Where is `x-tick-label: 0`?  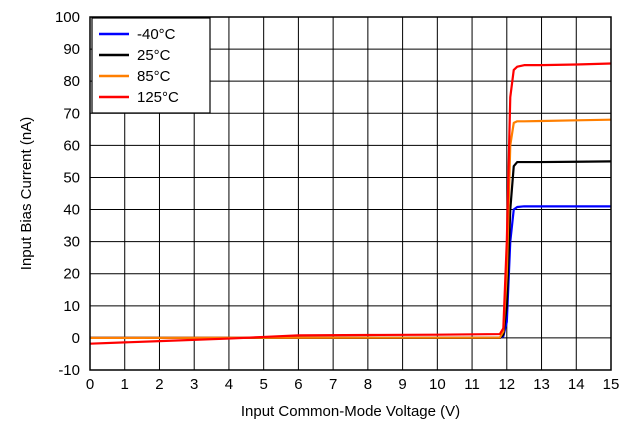 x-tick-label: 0 is located at coordinates (90, 384).